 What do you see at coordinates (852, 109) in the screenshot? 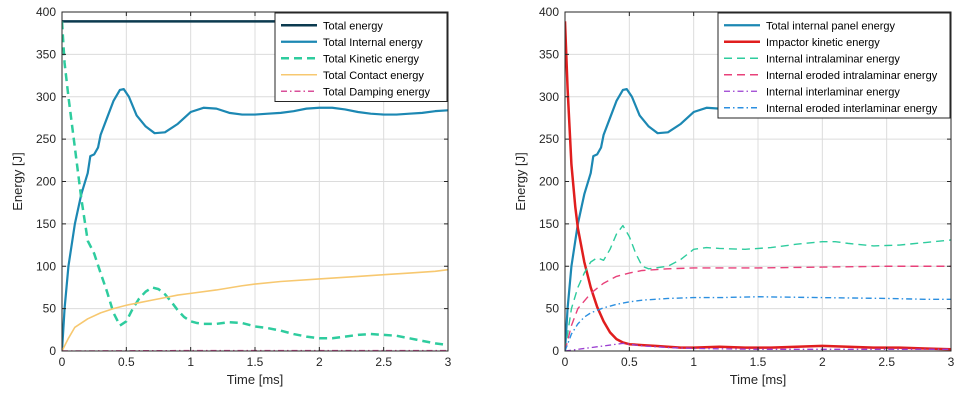
I see `legend-label-6: Internal eroded interlaminar energy` at bounding box center [852, 109].